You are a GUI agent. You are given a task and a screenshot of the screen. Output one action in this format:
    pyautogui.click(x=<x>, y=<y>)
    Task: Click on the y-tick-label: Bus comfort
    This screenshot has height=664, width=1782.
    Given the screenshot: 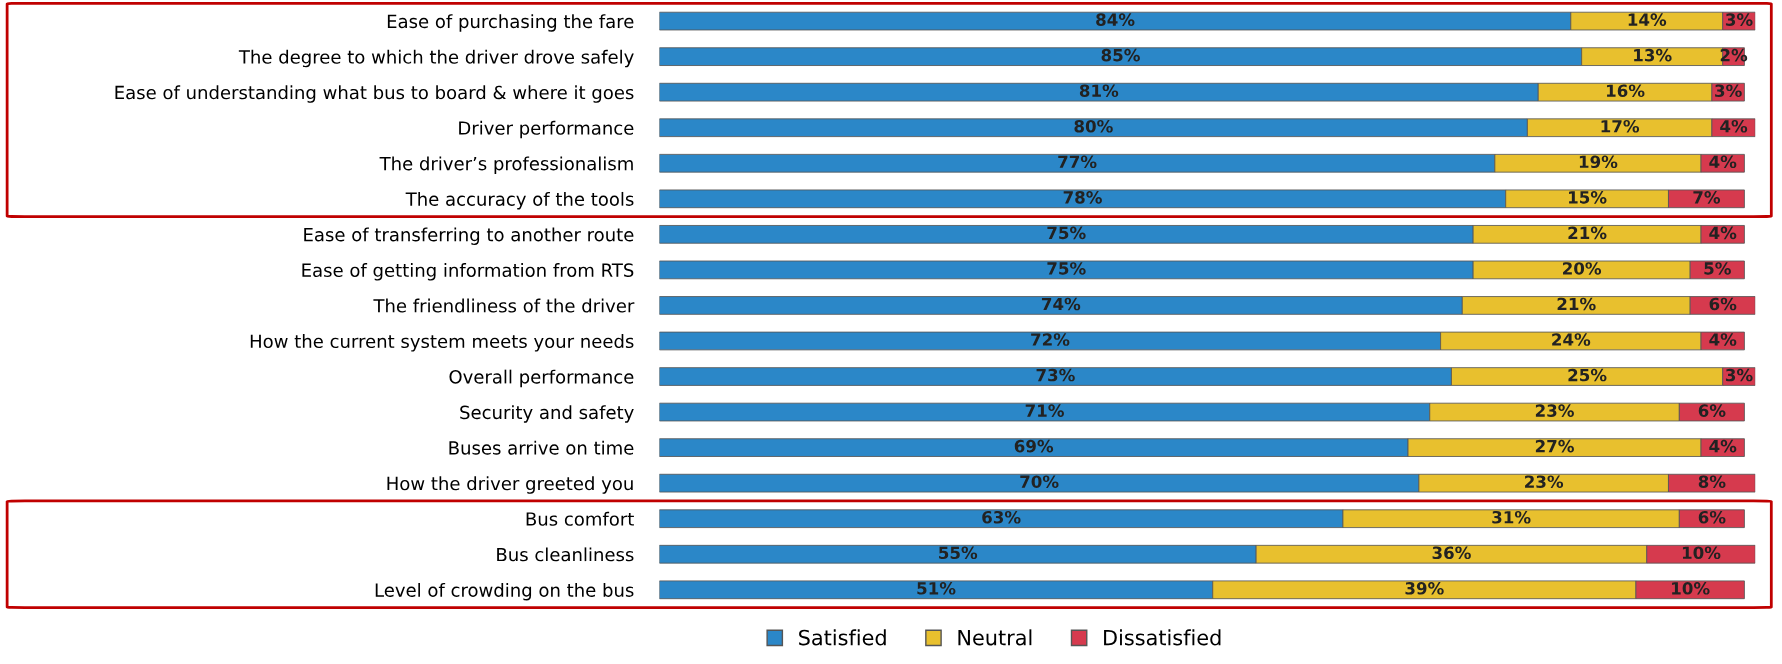 What is the action you would take?
    pyautogui.click(x=580, y=518)
    